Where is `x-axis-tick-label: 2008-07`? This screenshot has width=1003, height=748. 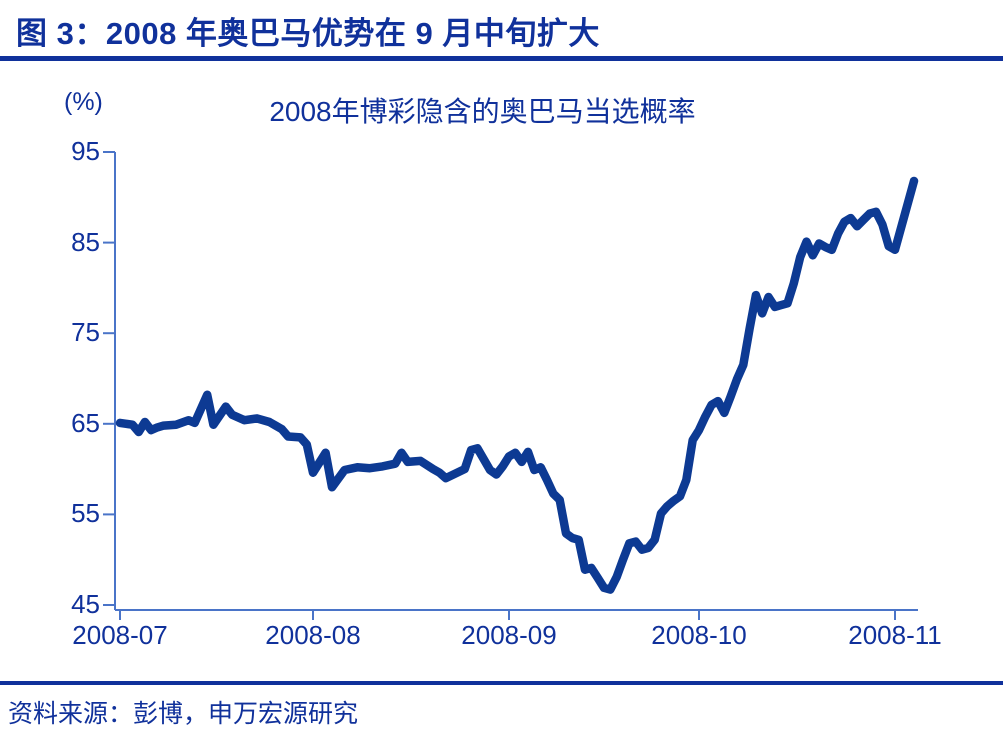 x-axis-tick-label: 2008-07 is located at coordinates (120, 635).